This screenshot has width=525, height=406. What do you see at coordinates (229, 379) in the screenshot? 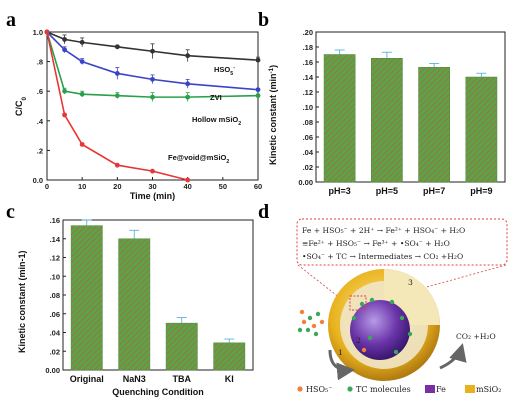
I see `category-label-c: KI` at bounding box center [229, 379].